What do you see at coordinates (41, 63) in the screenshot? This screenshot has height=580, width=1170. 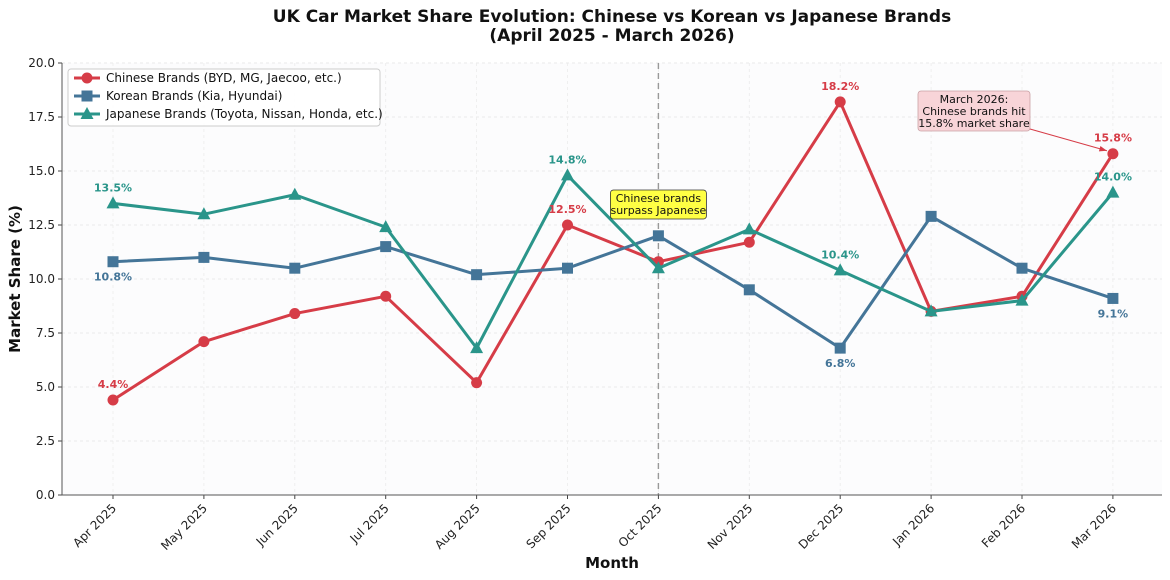 I see `y-tick-label: 20.0` at bounding box center [41, 63].